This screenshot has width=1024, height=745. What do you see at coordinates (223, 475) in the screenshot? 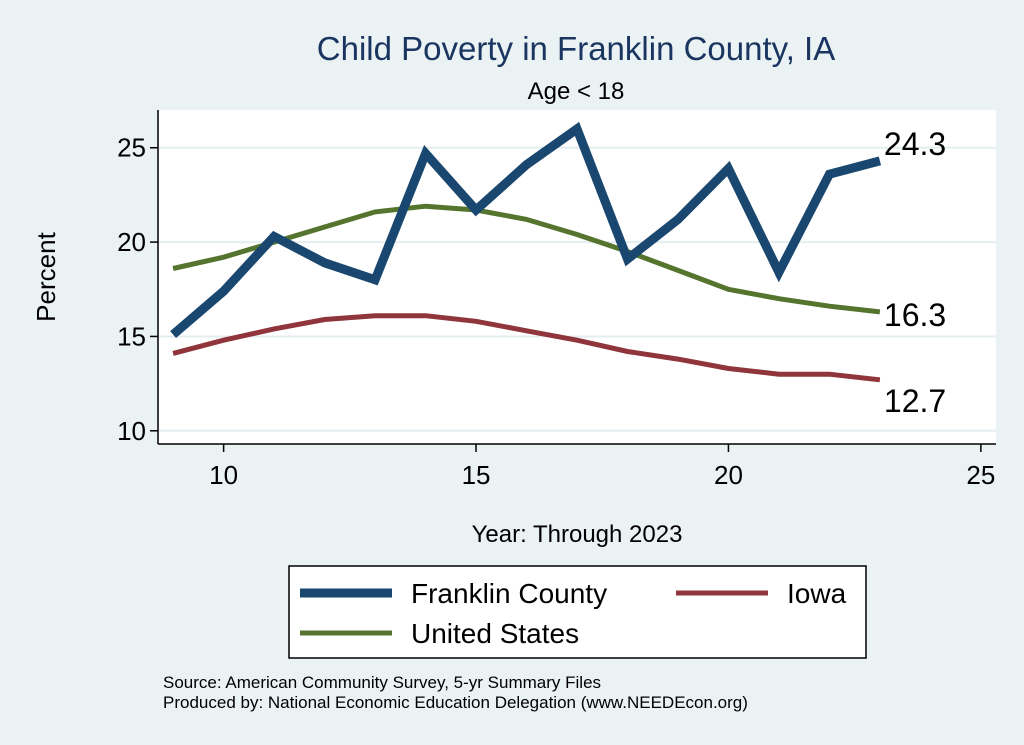
I see `xtick-label-10: 10` at bounding box center [223, 475].